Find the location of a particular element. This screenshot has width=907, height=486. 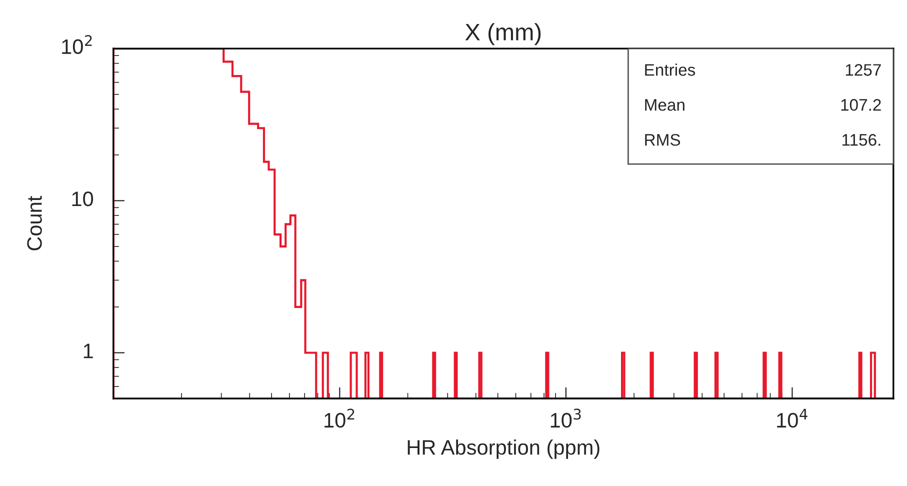

annotation: RMS is located at coordinates (662, 140).